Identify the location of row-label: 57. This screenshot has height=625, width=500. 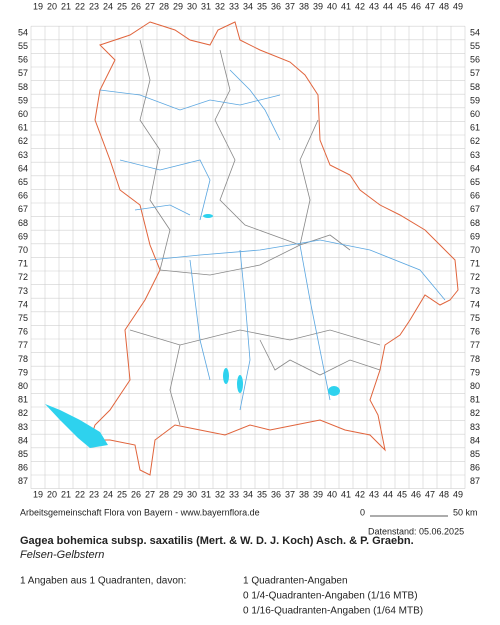
(475, 73).